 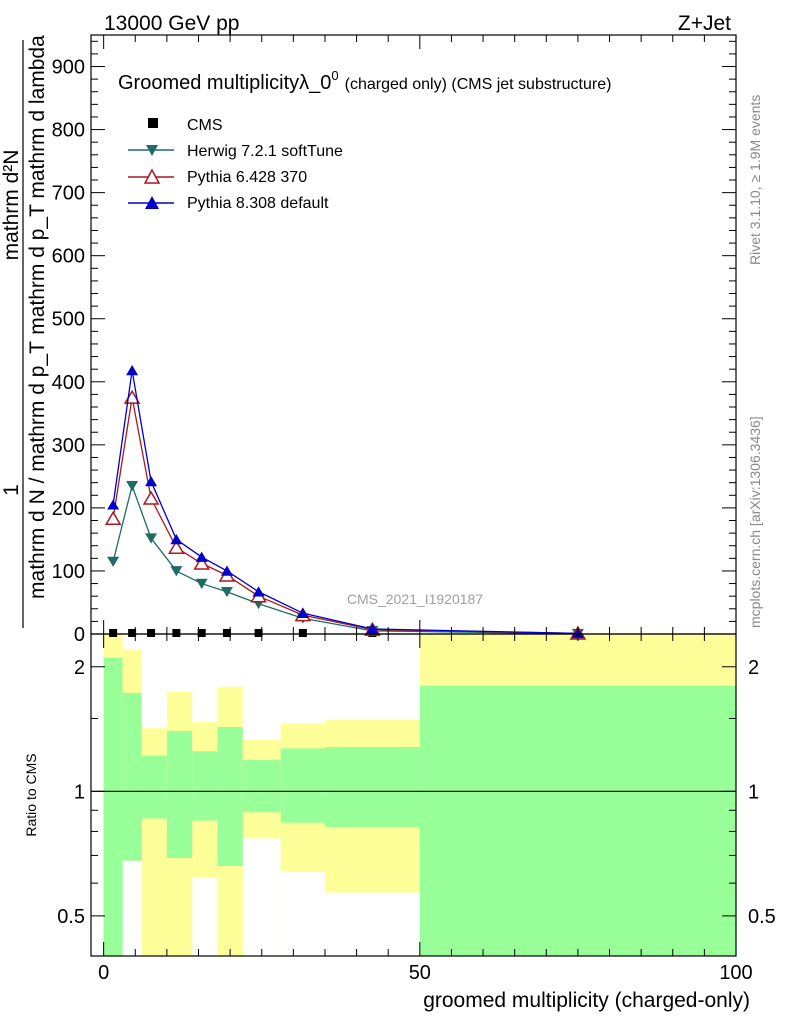 What do you see at coordinates (37, 470) in the screenshot?
I see `ylabel-denominator: mathrm d N / mathrm d p_T` at bounding box center [37, 470].